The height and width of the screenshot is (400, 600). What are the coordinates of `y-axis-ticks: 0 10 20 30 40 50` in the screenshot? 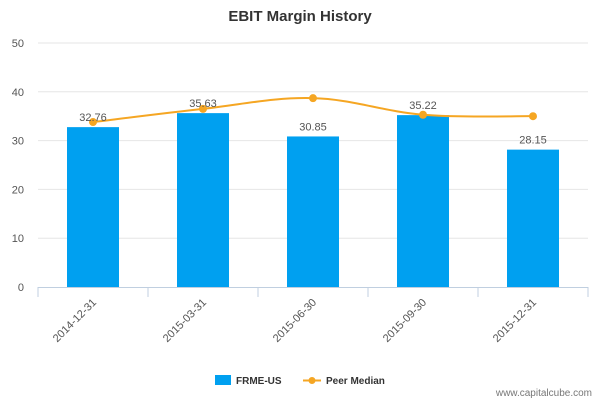 It's located at (18, 166).